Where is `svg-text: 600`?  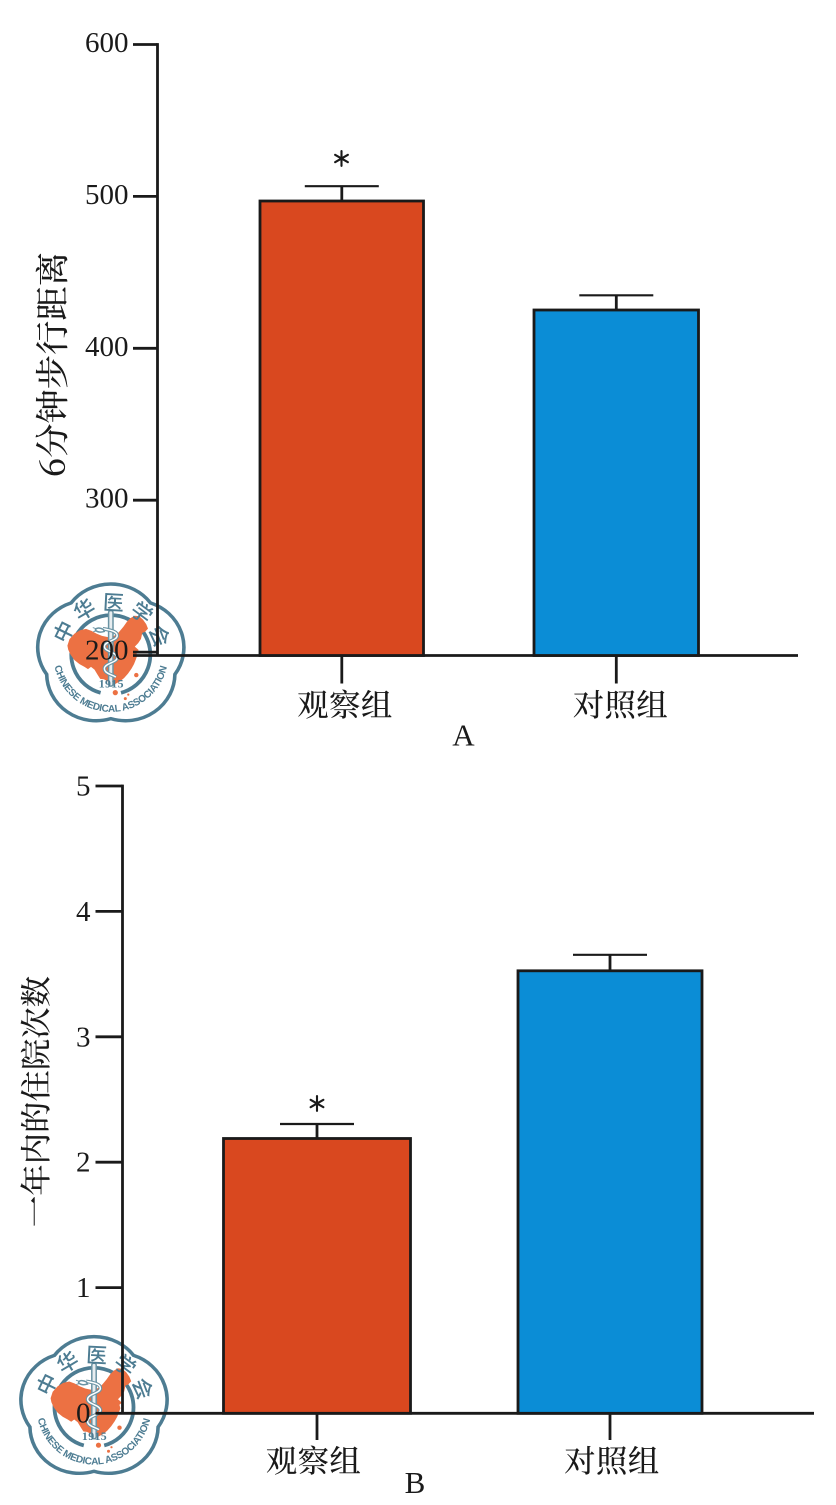
svg-text: 600 is located at coordinates (107, 43).